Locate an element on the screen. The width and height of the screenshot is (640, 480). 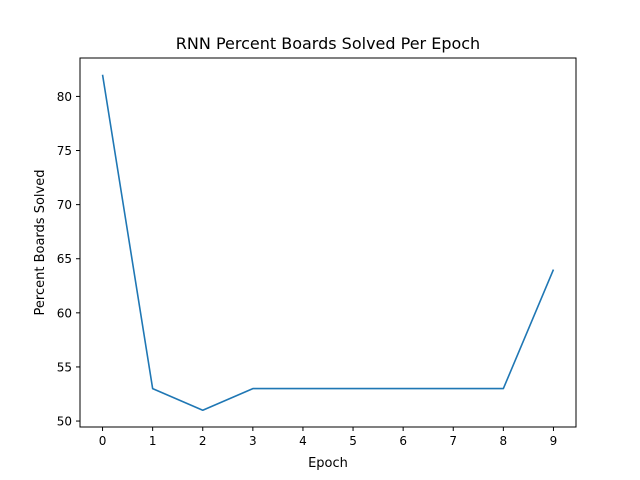
y-tick-label: 65 is located at coordinates (64, 259).